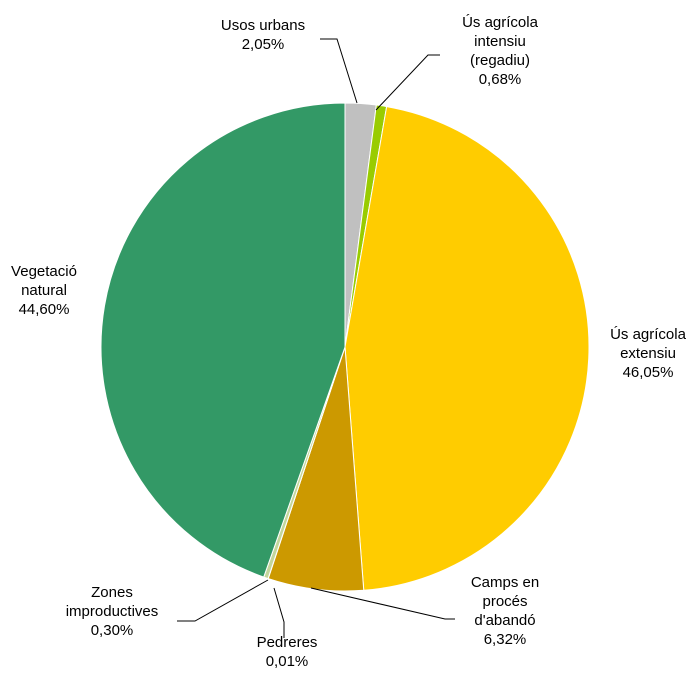  Describe the element at coordinates (648, 372) in the screenshot. I see `slice-label-line: 46,05%` at that location.